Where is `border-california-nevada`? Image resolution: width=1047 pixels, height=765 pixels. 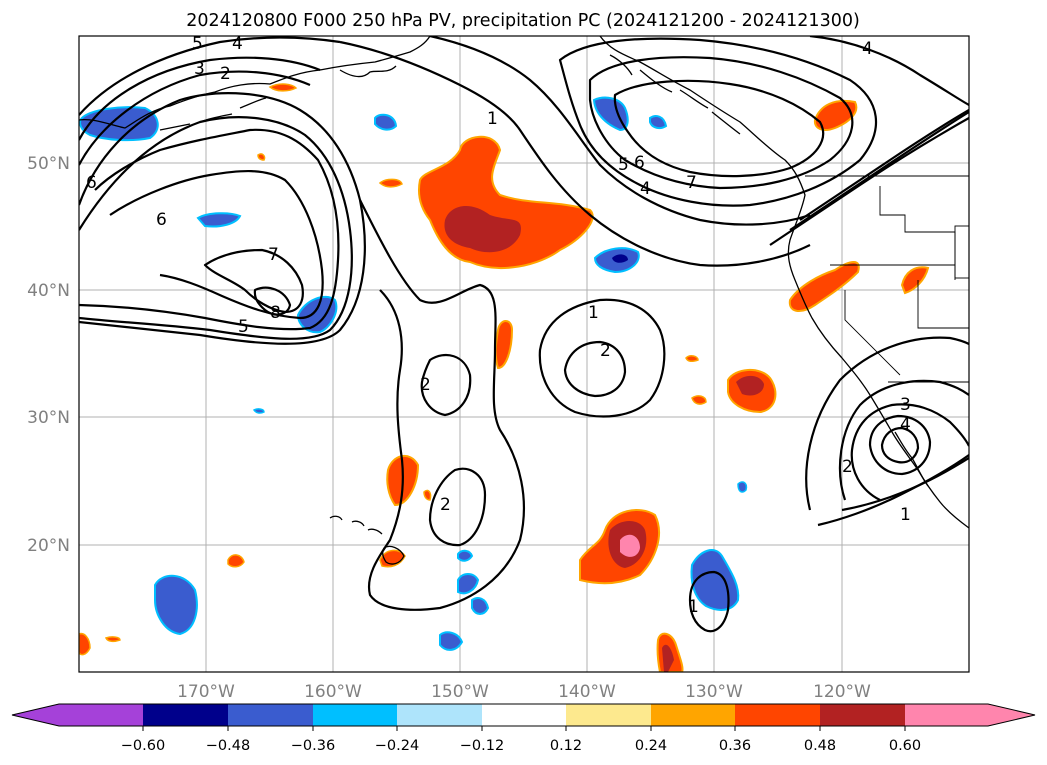
border-california-nevada is located at coordinates (872, 333).